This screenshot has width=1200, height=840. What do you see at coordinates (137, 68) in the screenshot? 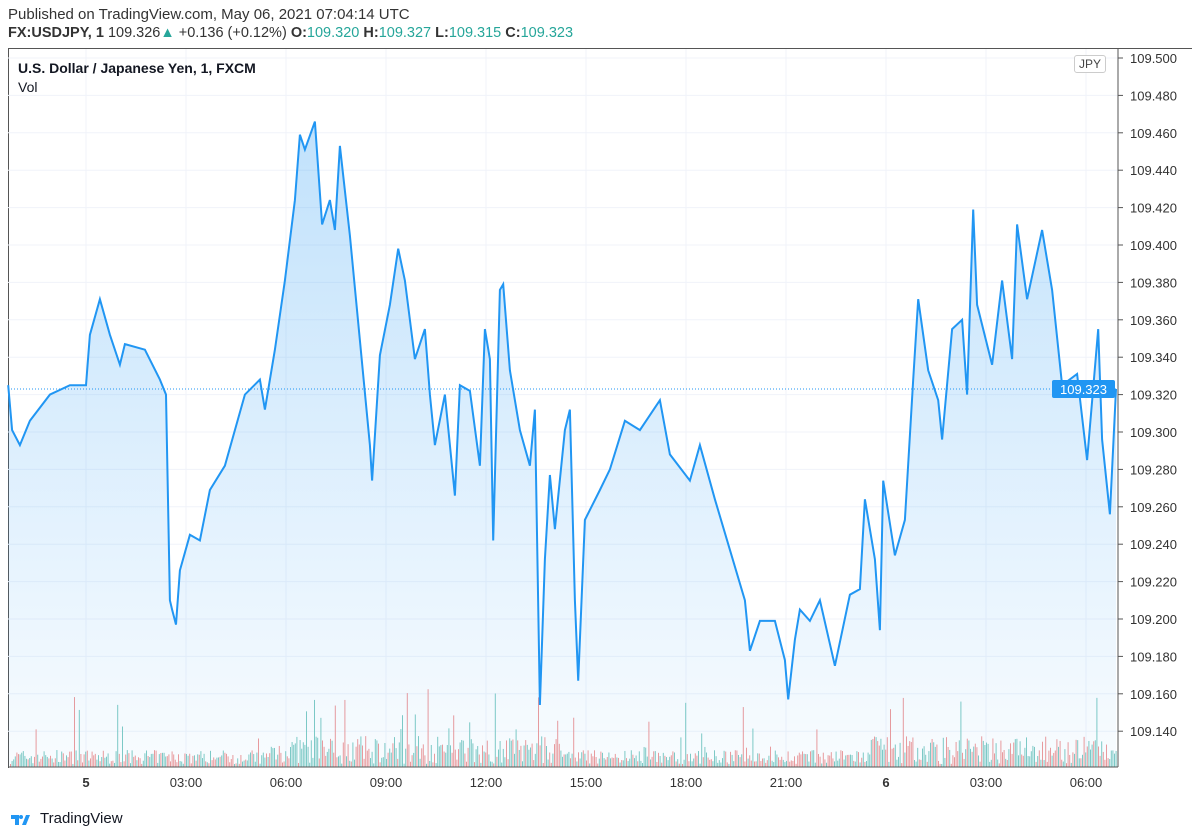
I see `series-title: U.S. Dollar / Japanese Yen, 1, FXCM` at bounding box center [137, 68].